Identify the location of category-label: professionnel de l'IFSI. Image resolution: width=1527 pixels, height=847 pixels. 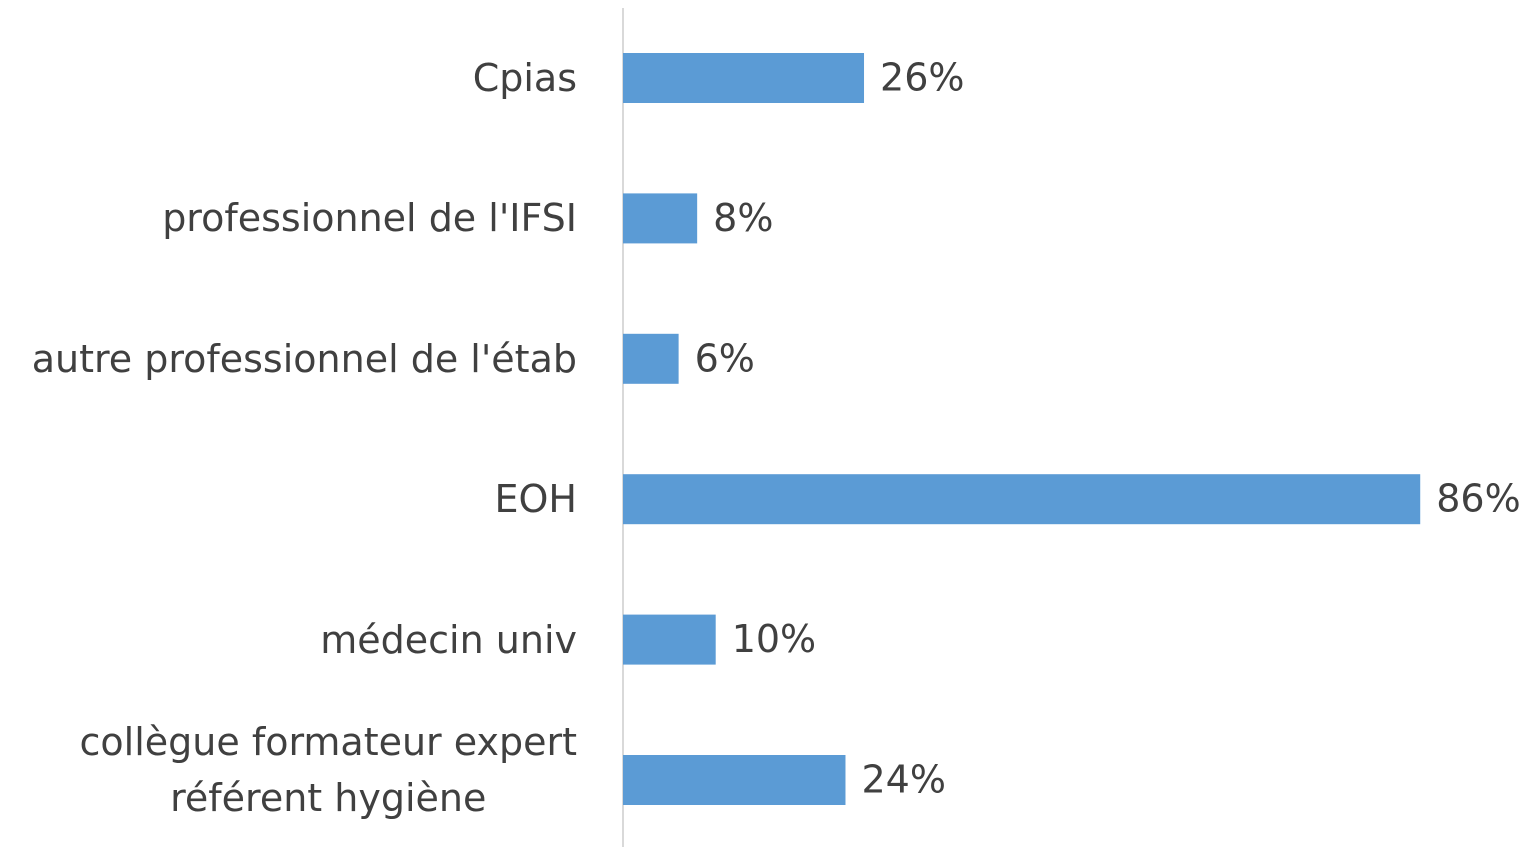
(369, 218).